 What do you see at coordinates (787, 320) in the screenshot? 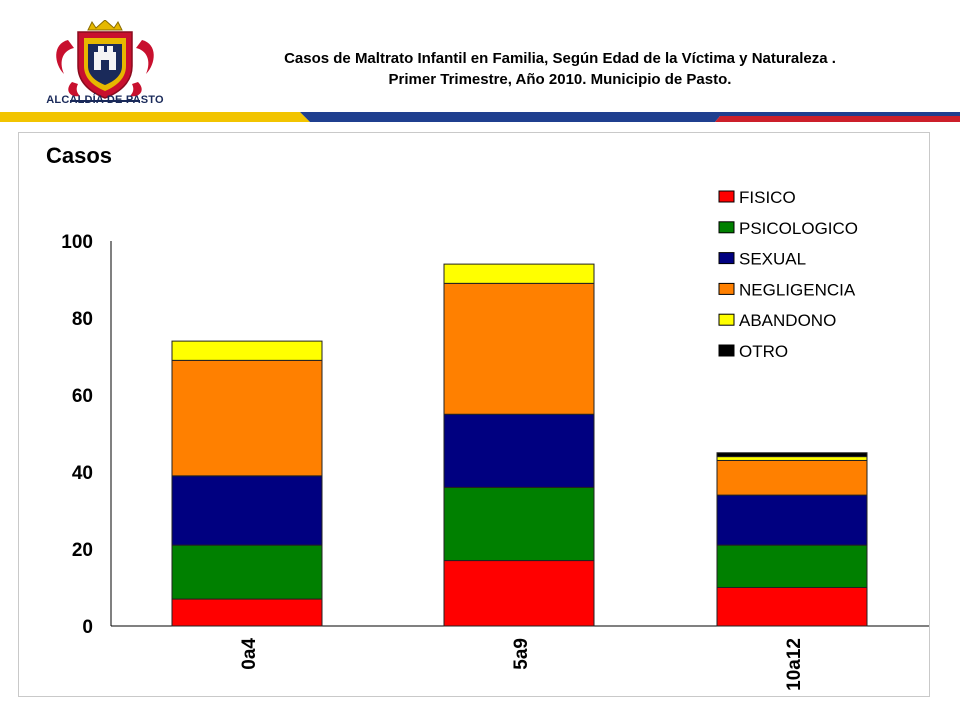
I see `legend-label: ABANDONO` at bounding box center [787, 320].